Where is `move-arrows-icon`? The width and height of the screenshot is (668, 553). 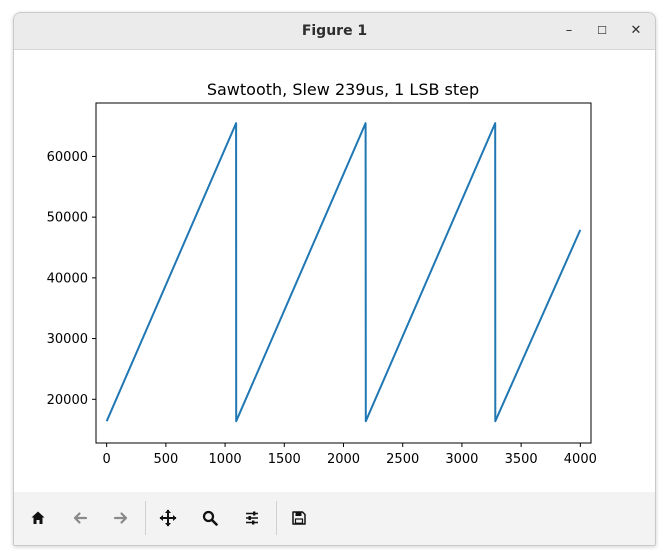 move-arrows-icon is located at coordinates (168, 518).